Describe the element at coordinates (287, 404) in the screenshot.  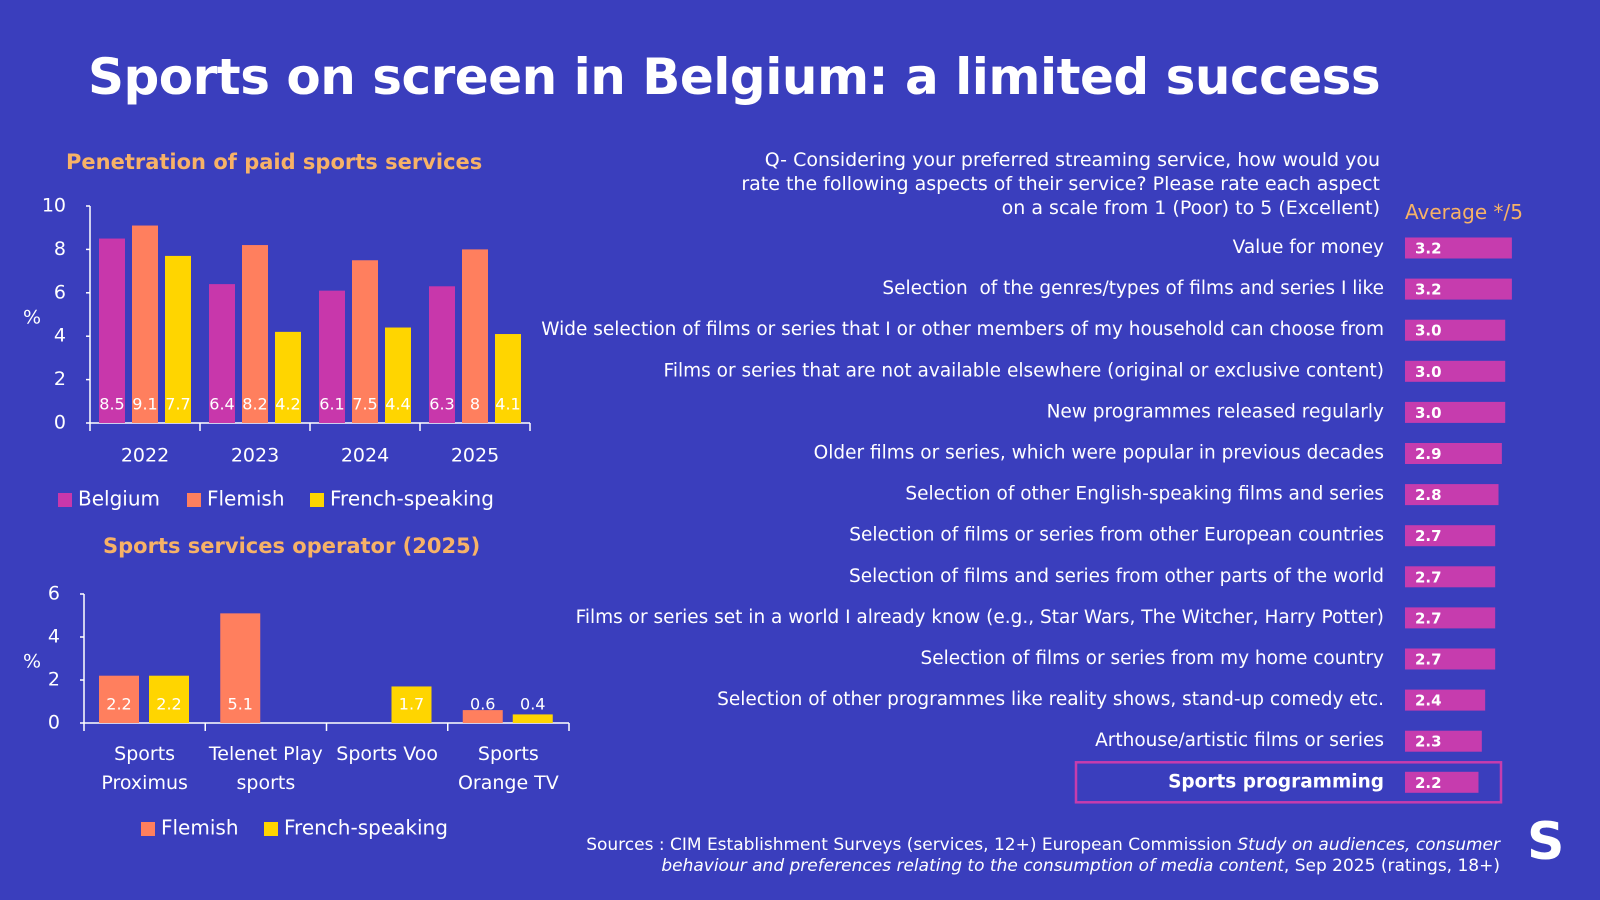
I see `data-label: 4.2` at that location.